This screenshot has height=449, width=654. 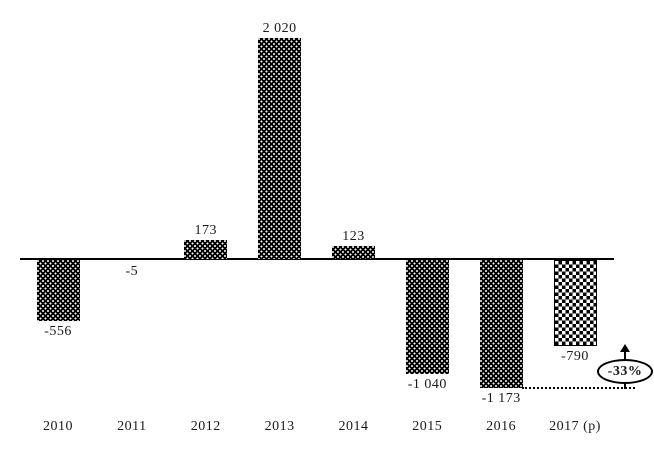 What do you see at coordinates (132, 426) in the screenshot?
I see `x-tick-label: 2011` at bounding box center [132, 426].